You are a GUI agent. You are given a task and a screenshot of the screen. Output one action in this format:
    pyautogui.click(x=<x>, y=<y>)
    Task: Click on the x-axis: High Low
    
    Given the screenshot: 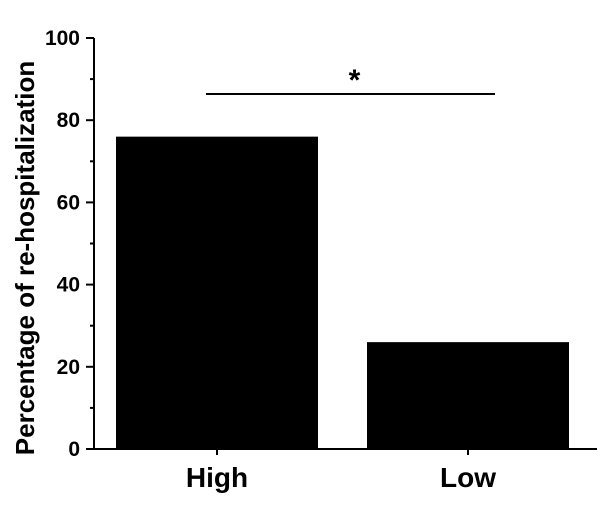 What is the action you would take?
    pyautogui.click(x=345, y=470)
    